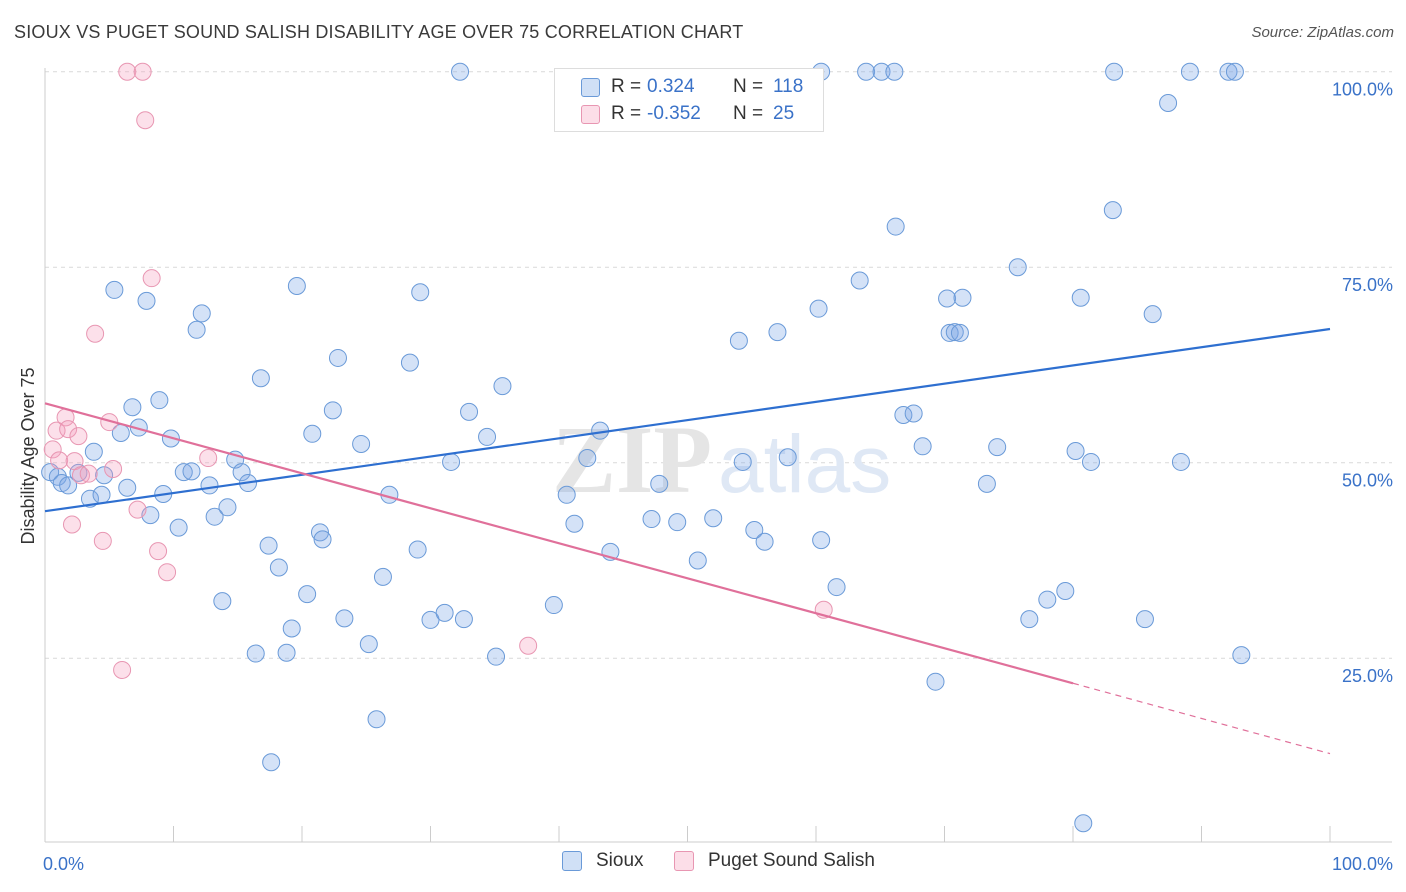 This screenshot has width=1406, height=892. Describe the element at coordinates (603, 861) in the screenshot. I see `legend-item-sioux: Sioux` at that location.